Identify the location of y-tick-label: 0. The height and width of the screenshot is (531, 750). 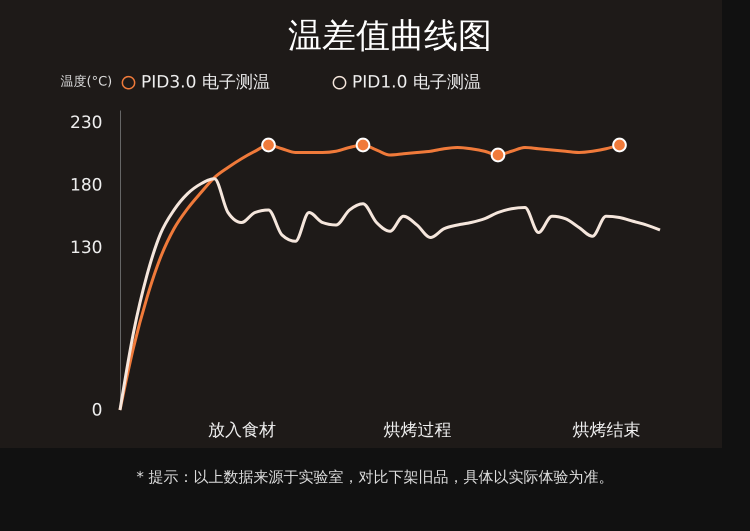
(97, 410).